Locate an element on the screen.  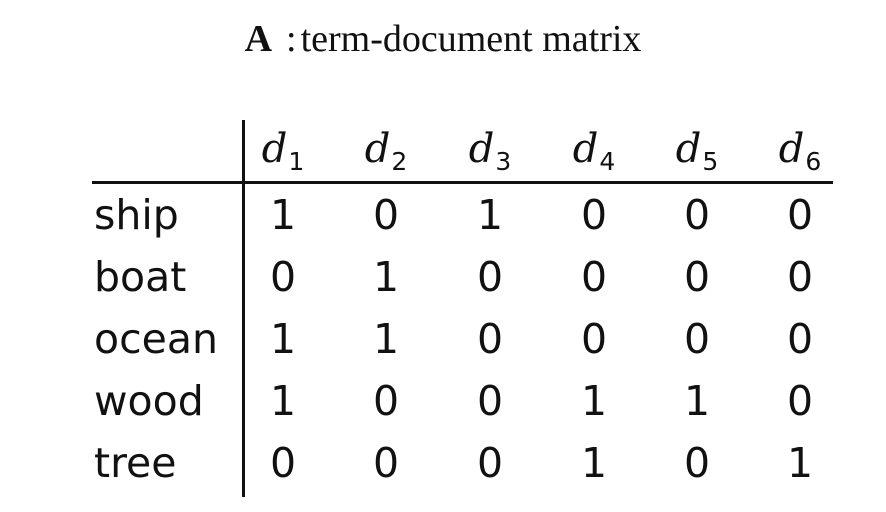
matrix-title: A: term-document matrix is located at coordinates (443, 39).